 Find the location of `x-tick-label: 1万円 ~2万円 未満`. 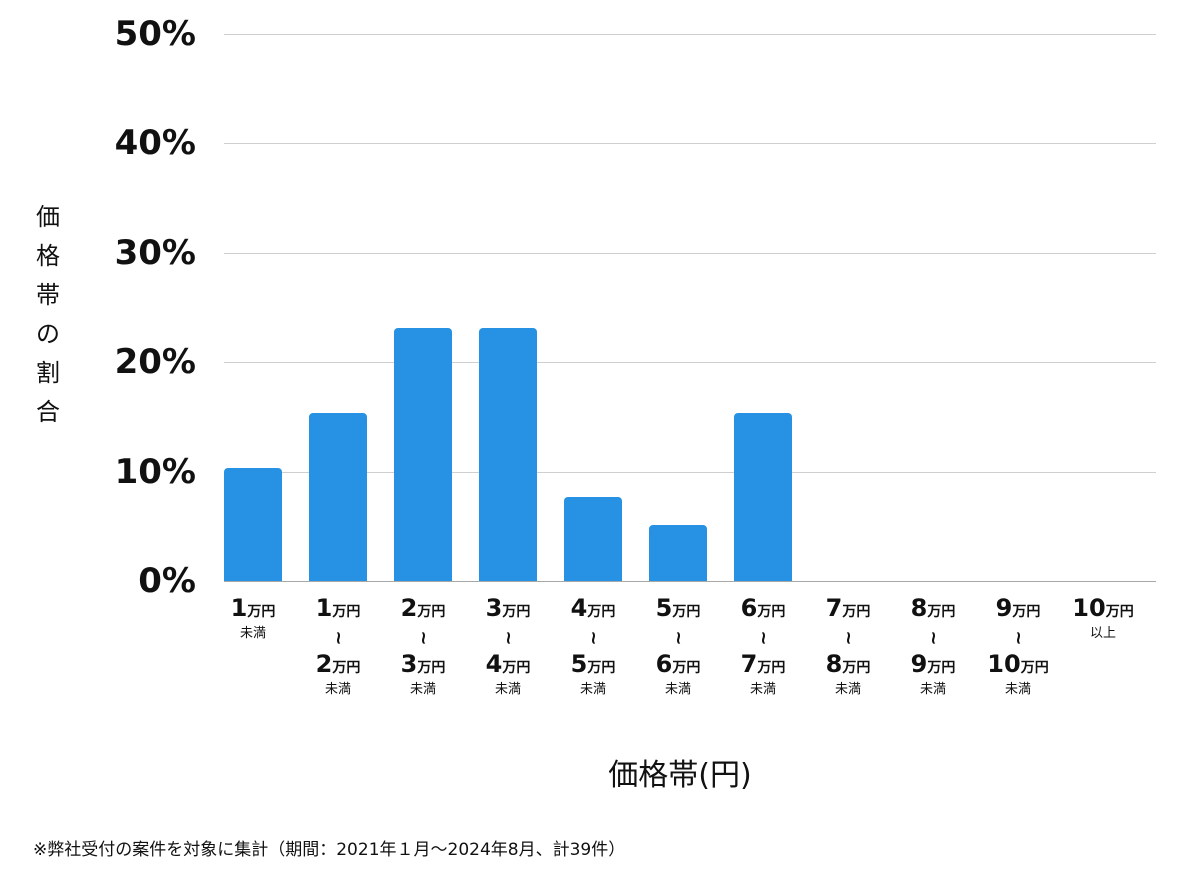

x-tick-label: 1万円 ~2万円 未満 is located at coordinates (338, 645).